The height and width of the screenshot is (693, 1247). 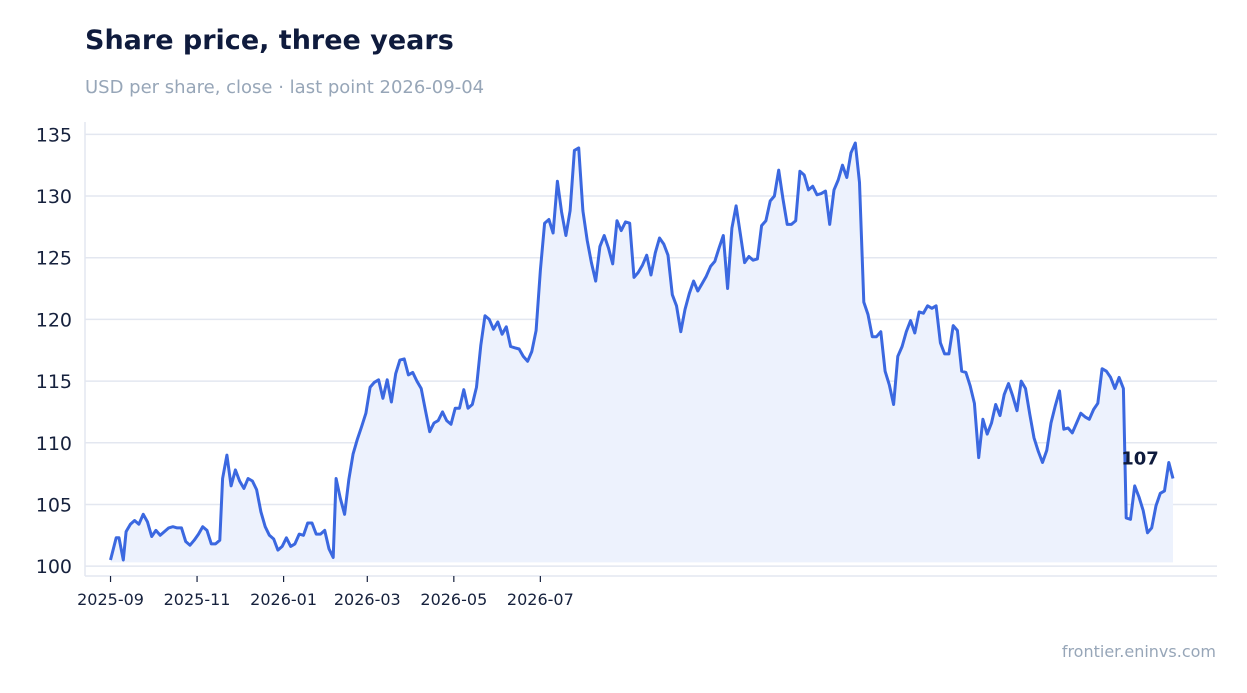 I want to click on x-tick-label: 2025-11, so click(x=197, y=599).